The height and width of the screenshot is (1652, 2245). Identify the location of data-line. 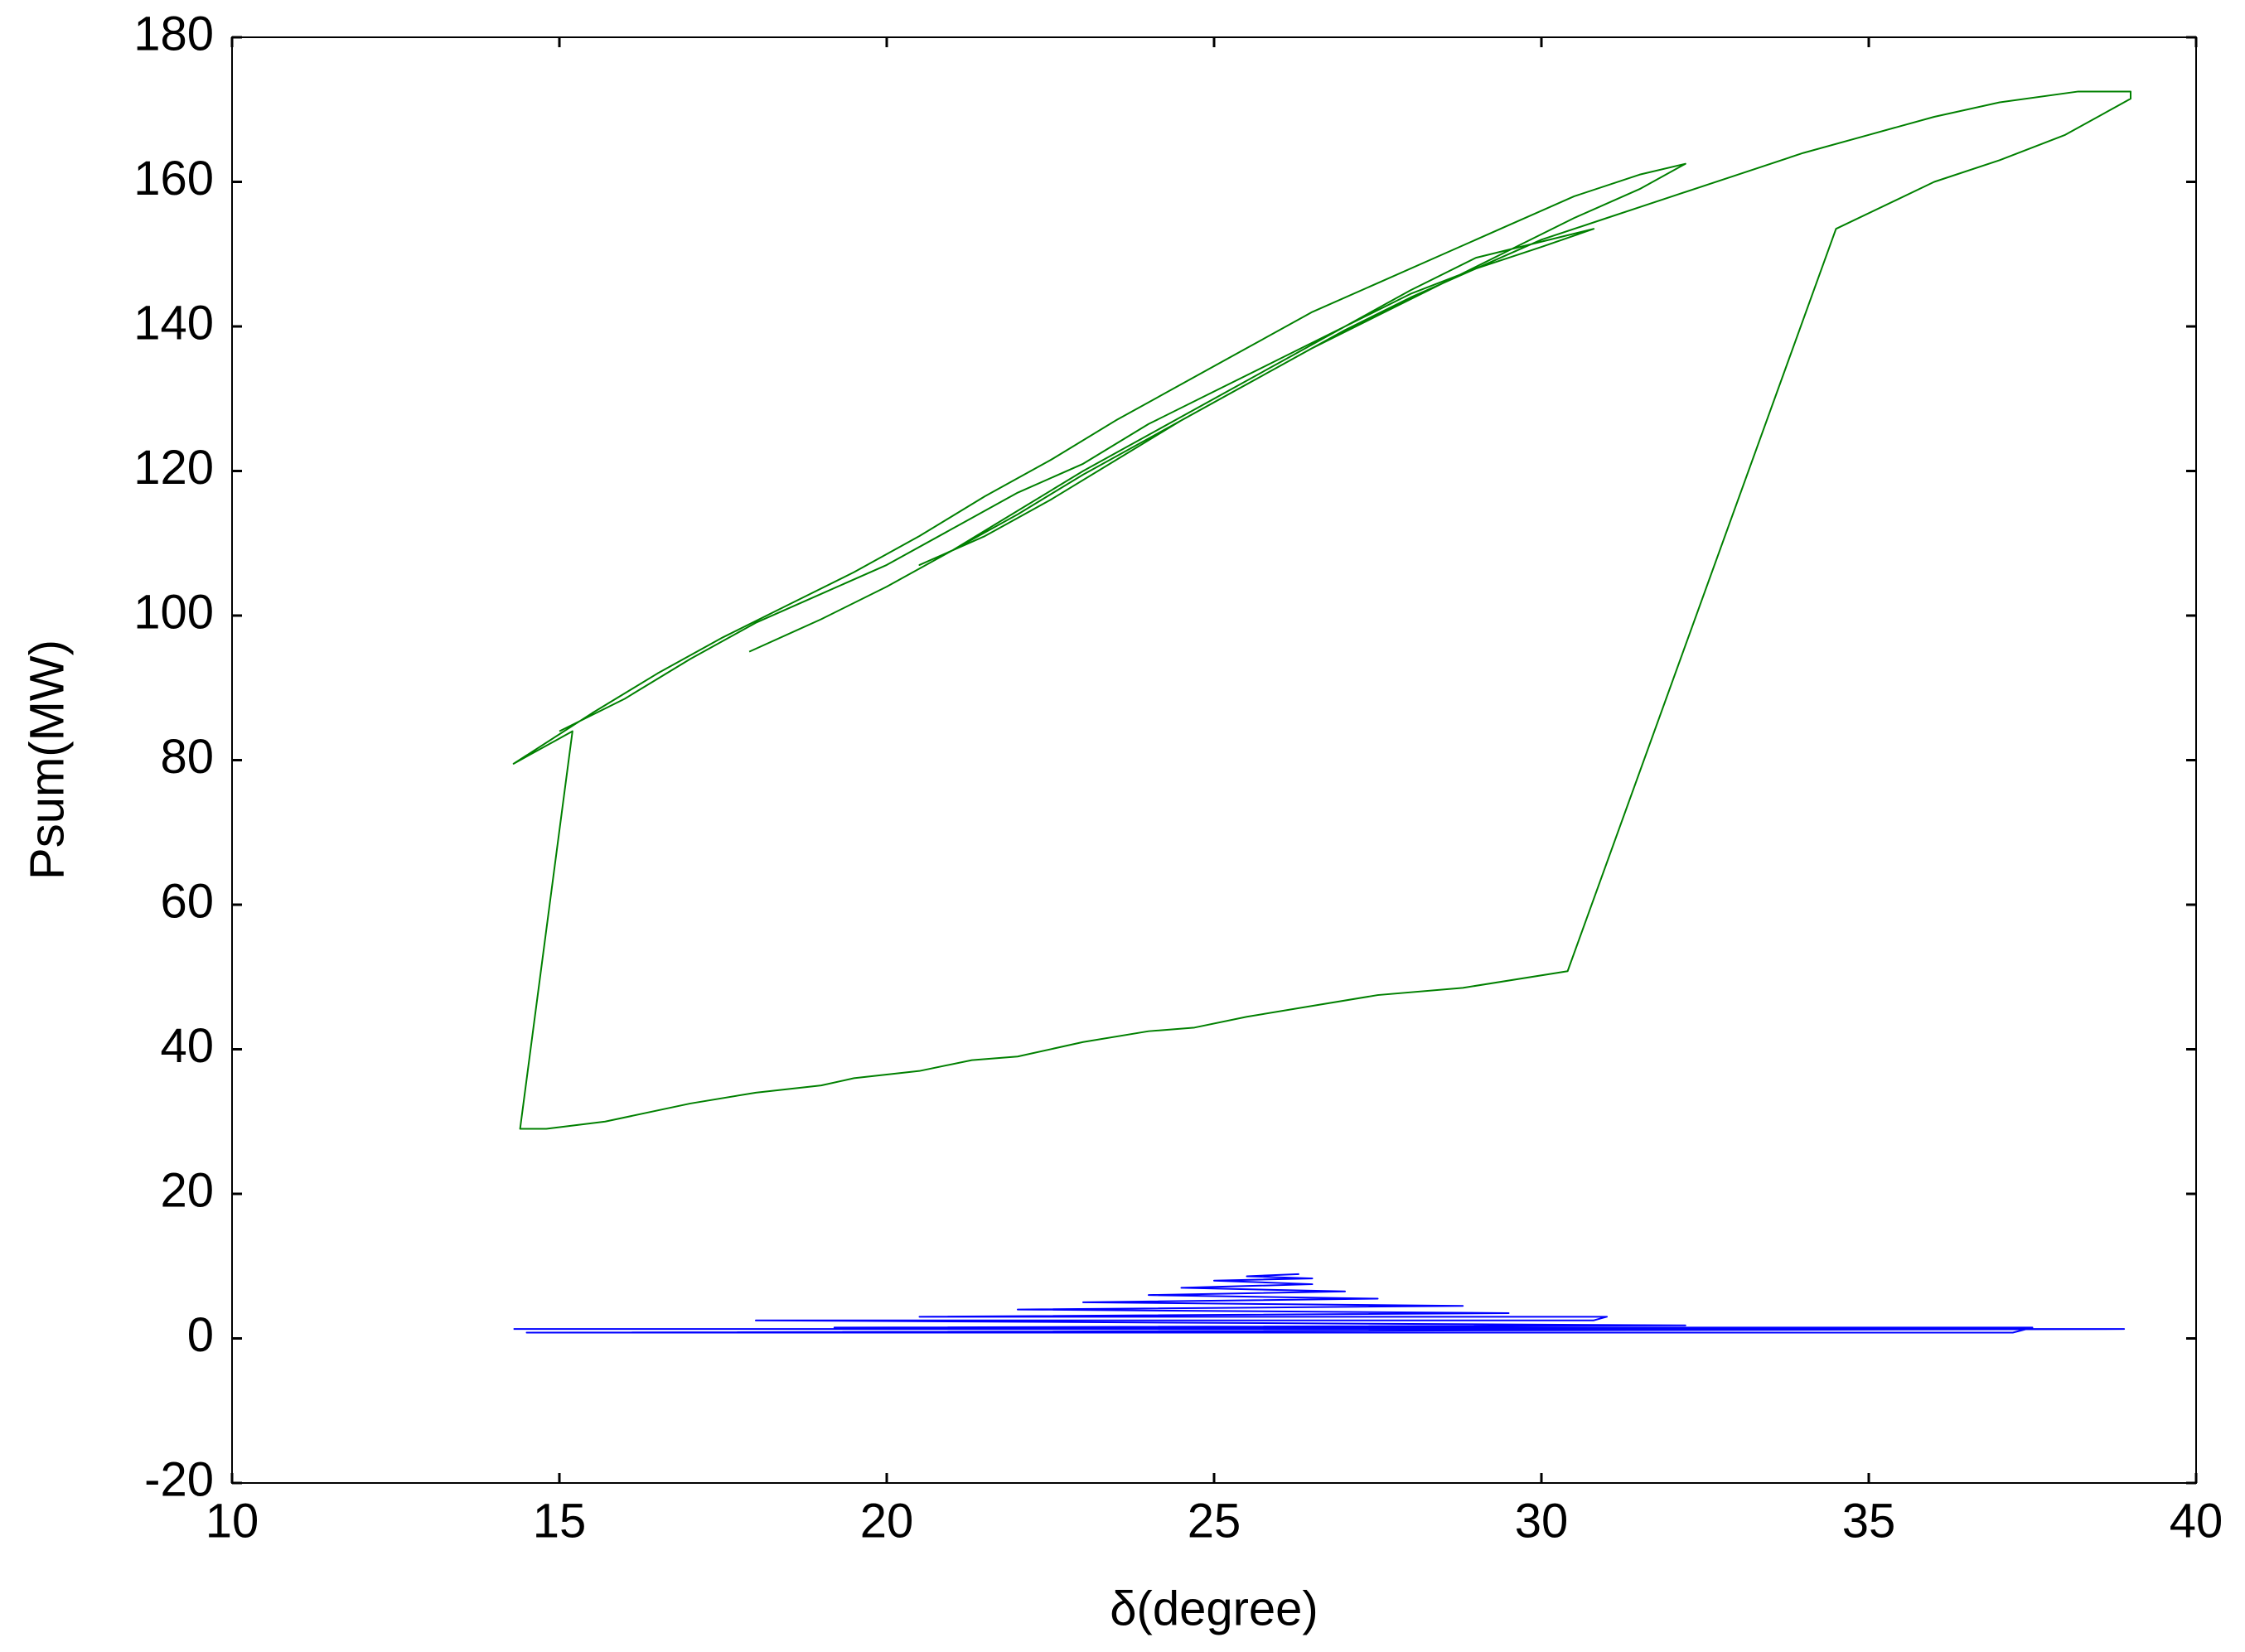
(1319, 1303).